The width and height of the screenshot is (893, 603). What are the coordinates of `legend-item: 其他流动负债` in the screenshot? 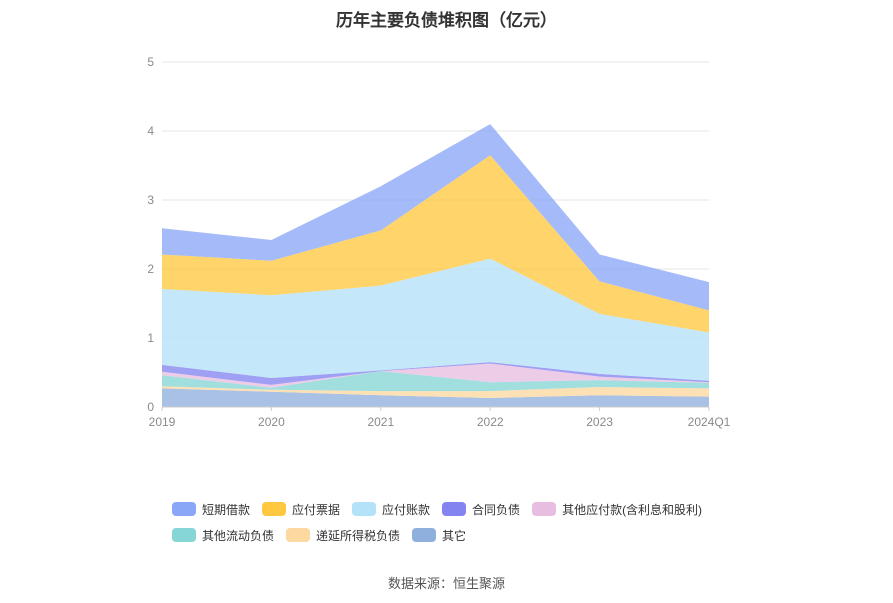 It's located at (223, 535).